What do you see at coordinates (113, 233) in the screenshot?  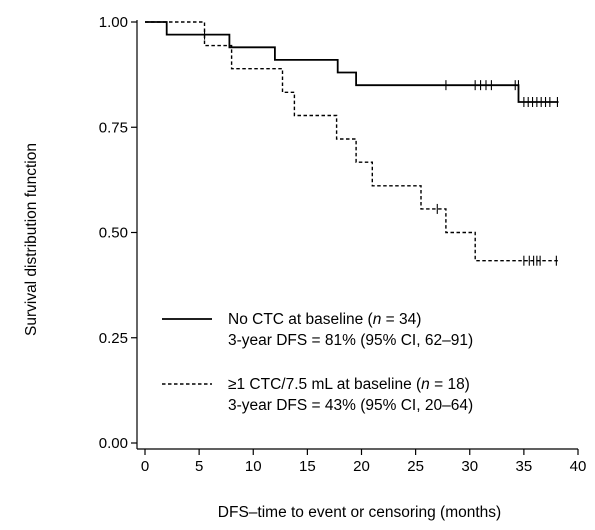 I see `y-tick-label-2: 0.50` at bounding box center [113, 233].